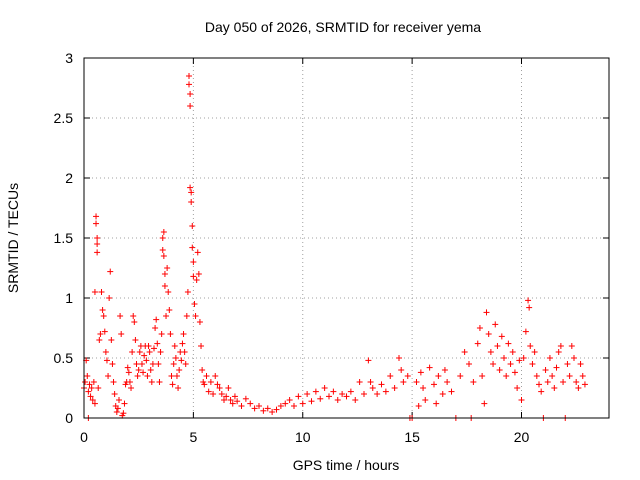 The image size is (640, 480). What do you see at coordinates (193, 437) in the screenshot?
I see `x-tick-label: 5` at bounding box center [193, 437].